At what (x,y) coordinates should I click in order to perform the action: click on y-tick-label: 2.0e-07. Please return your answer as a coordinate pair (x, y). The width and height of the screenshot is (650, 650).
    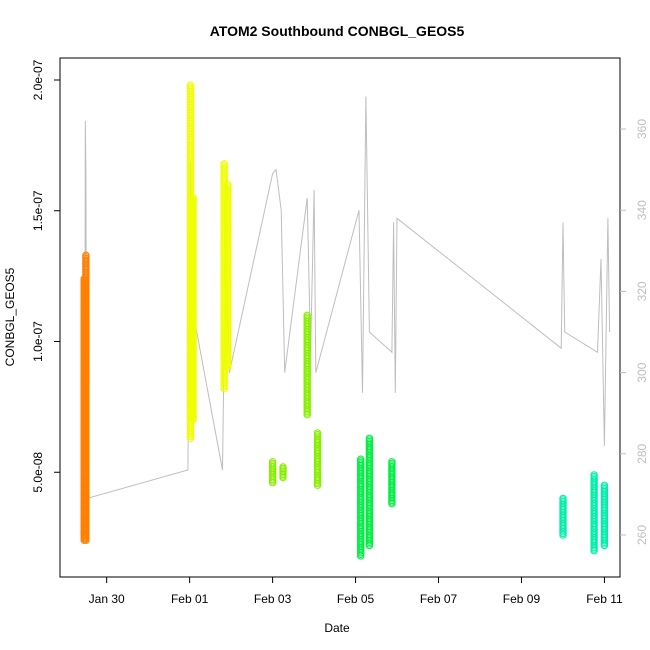
    Looking at the image, I should click on (38, 79).